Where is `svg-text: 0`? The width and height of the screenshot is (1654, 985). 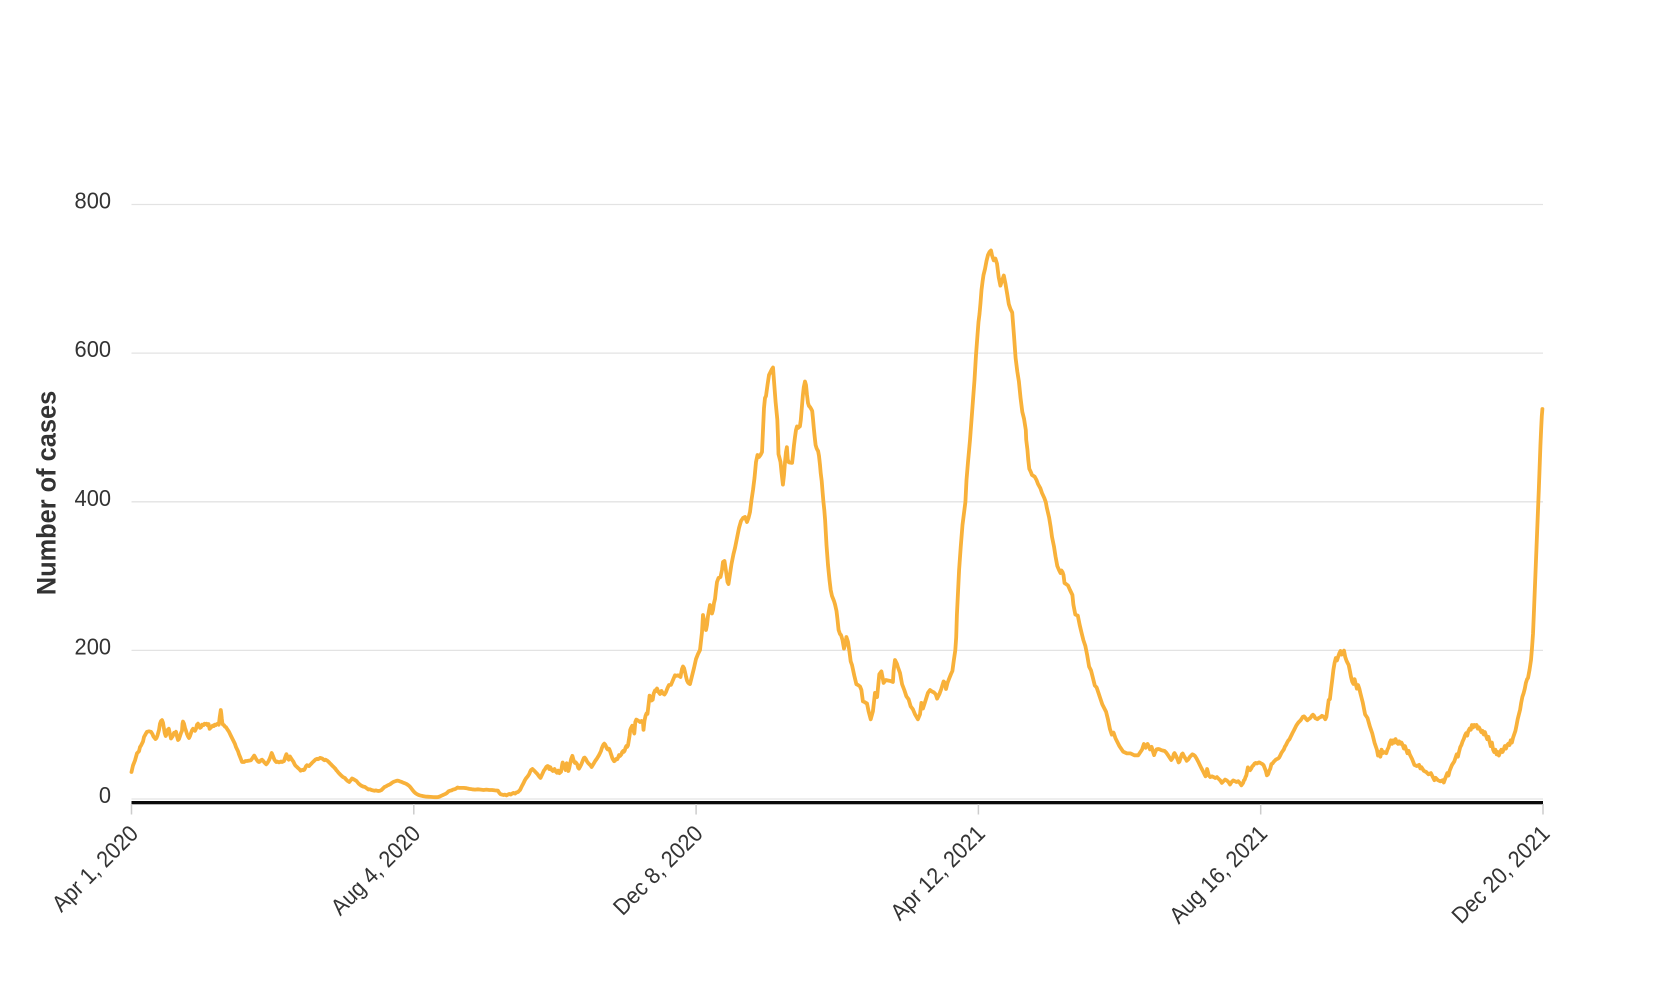 svg-text: 0 is located at coordinates (105, 795).